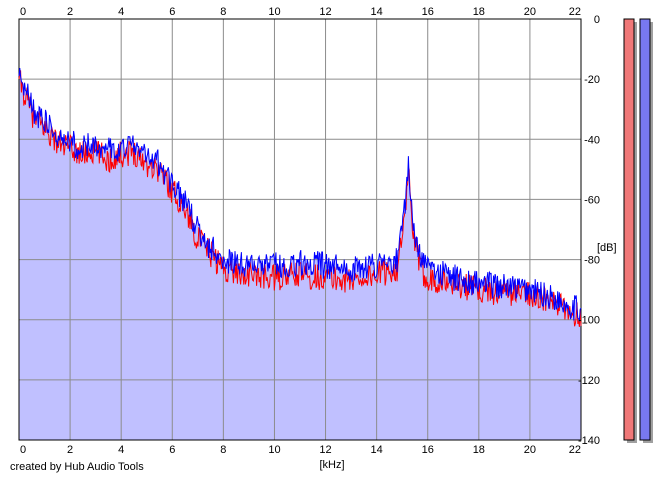  I want to click on x-tick-label-top: 2, so click(70, 12).